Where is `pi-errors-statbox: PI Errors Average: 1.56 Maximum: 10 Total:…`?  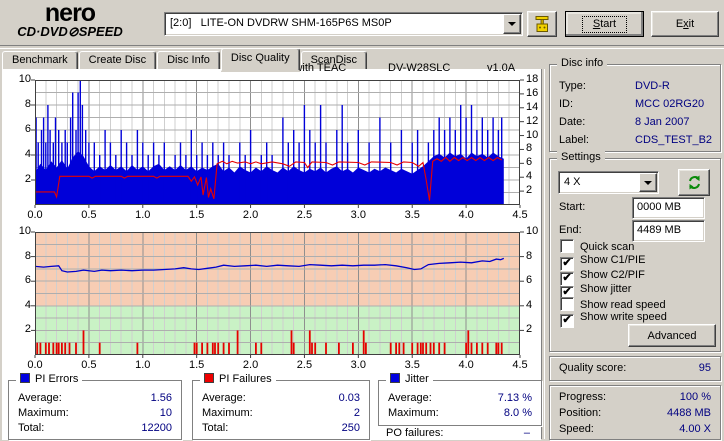
pi-errors-statbox: PI Errors Average: 1.56 Maximum: 10 Total:… is located at coordinates (95, 406).